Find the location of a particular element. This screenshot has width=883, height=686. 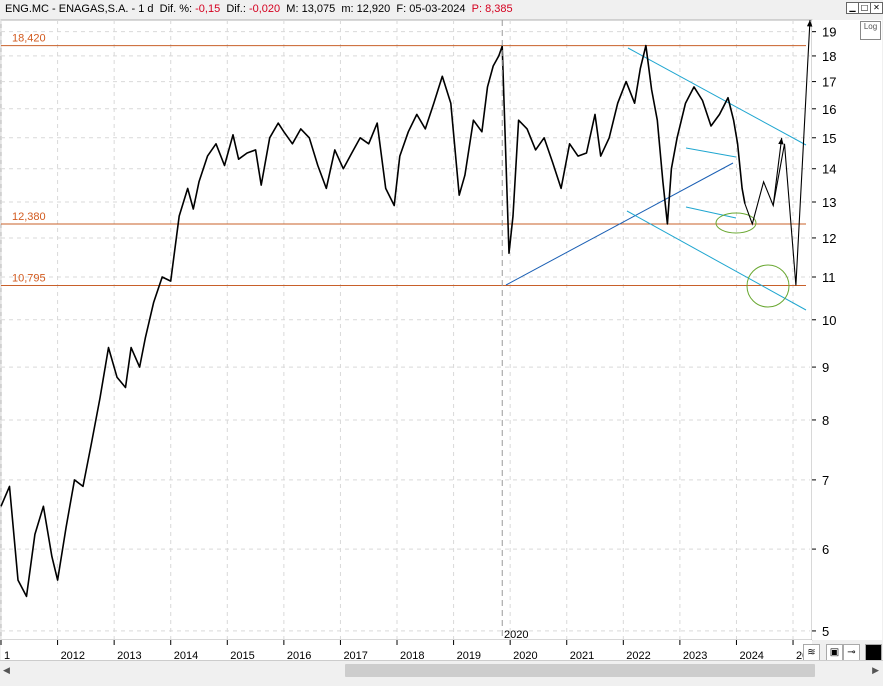

projection-branch is located at coordinates (777, 171).